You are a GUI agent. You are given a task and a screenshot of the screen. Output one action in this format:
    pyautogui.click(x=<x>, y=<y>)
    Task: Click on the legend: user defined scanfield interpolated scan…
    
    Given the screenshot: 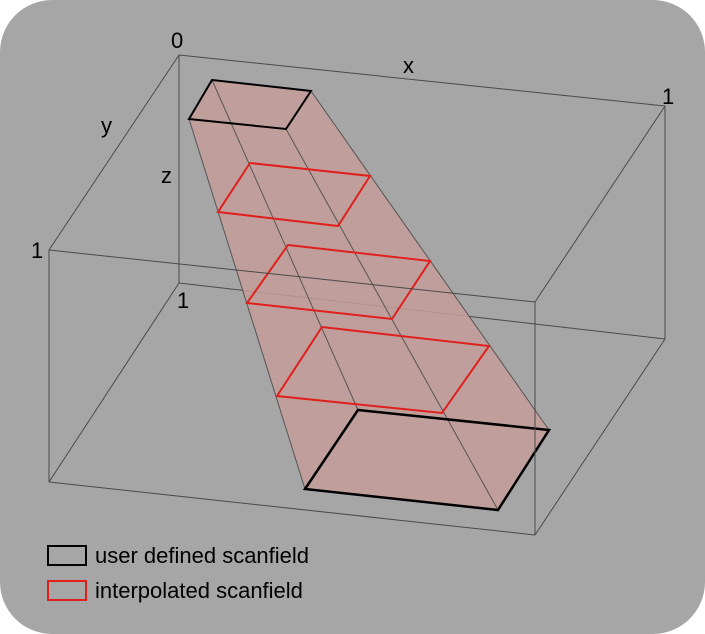 What is the action you would take?
    pyautogui.click(x=178, y=573)
    